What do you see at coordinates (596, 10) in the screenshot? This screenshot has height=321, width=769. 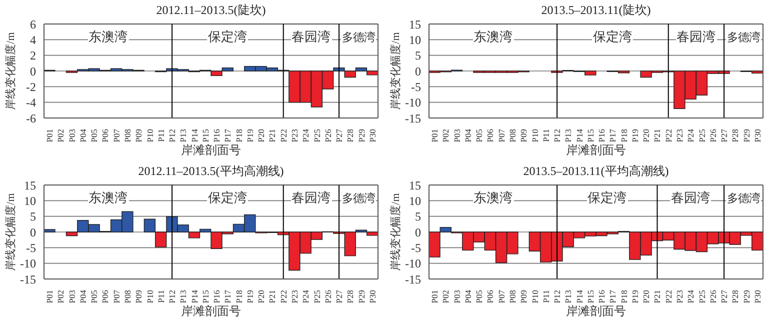 I see `chart-title: 2013.5–2013.11(陡坎)` at bounding box center [596, 10].